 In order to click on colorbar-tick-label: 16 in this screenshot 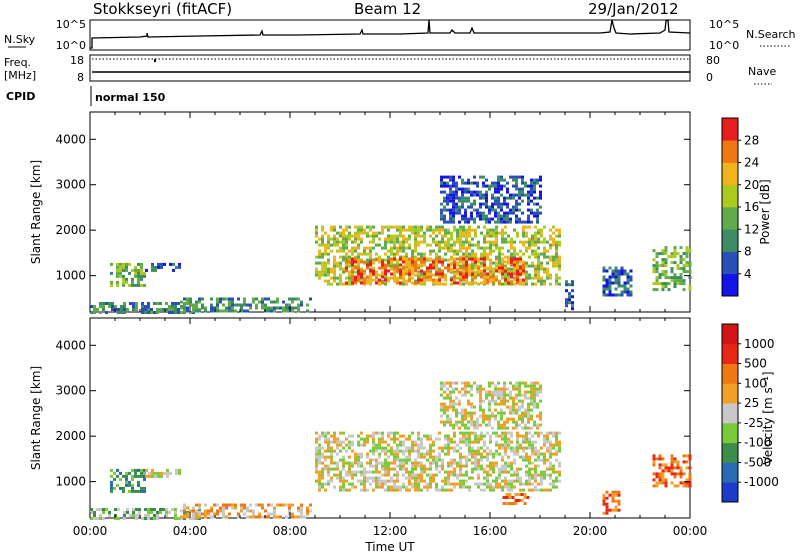, I will do `click(751, 207)`.